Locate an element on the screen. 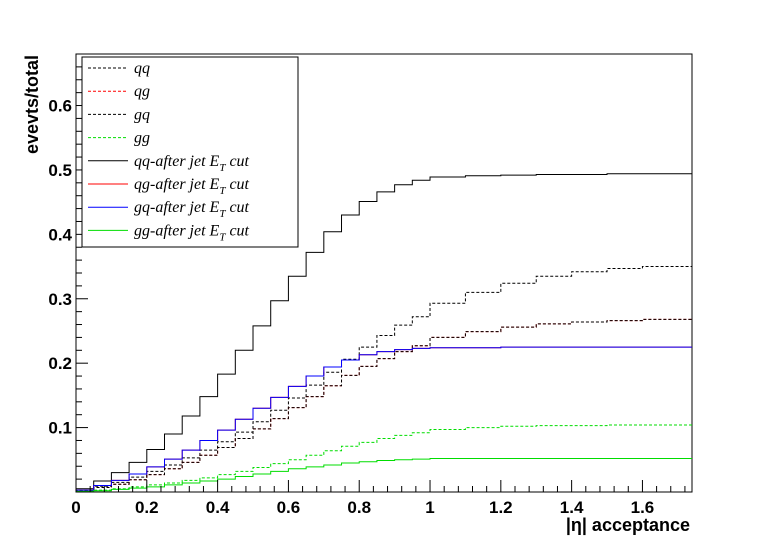 The image size is (768, 547). legend-label: gq is located at coordinates (142, 114).